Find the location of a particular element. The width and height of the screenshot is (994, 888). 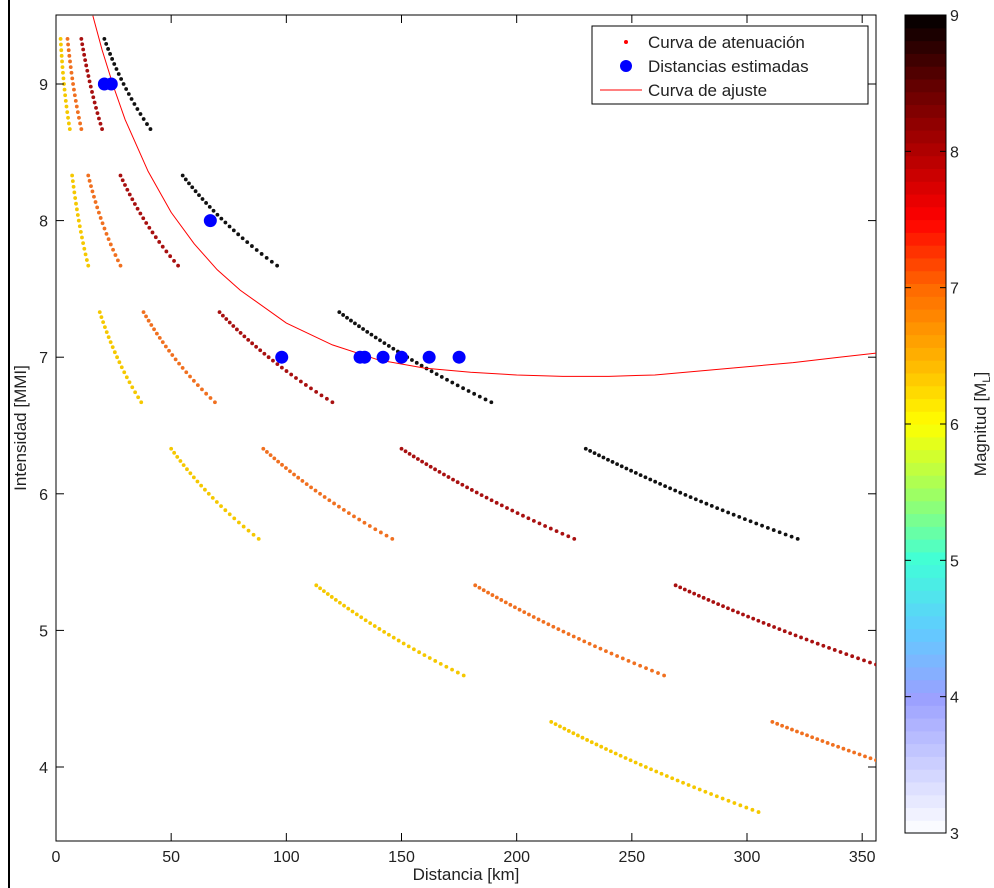

x-tick-label-250: 250 is located at coordinates (631, 857).